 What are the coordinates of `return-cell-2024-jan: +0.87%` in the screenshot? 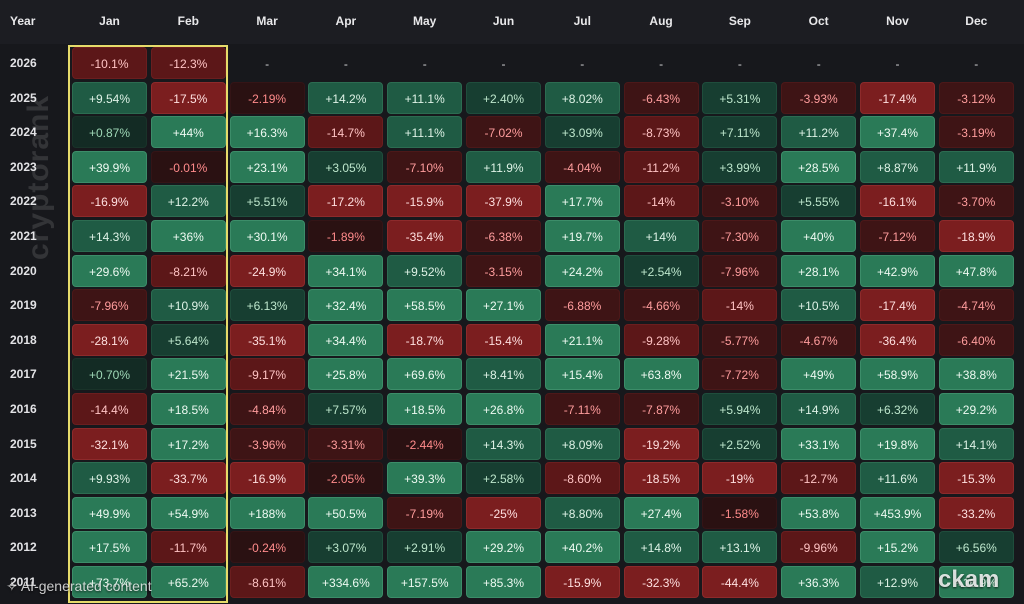 It's located at (109, 132).